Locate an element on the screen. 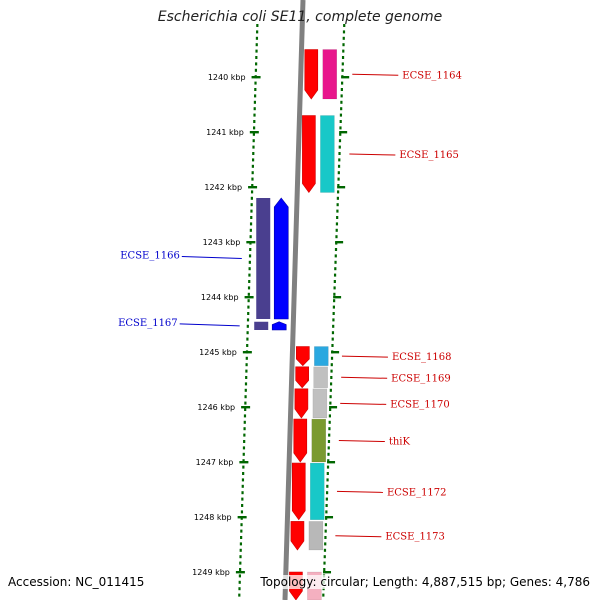 The width and height of the screenshot is (600, 604). gene-label: ECSE_1170 is located at coordinates (420, 404).